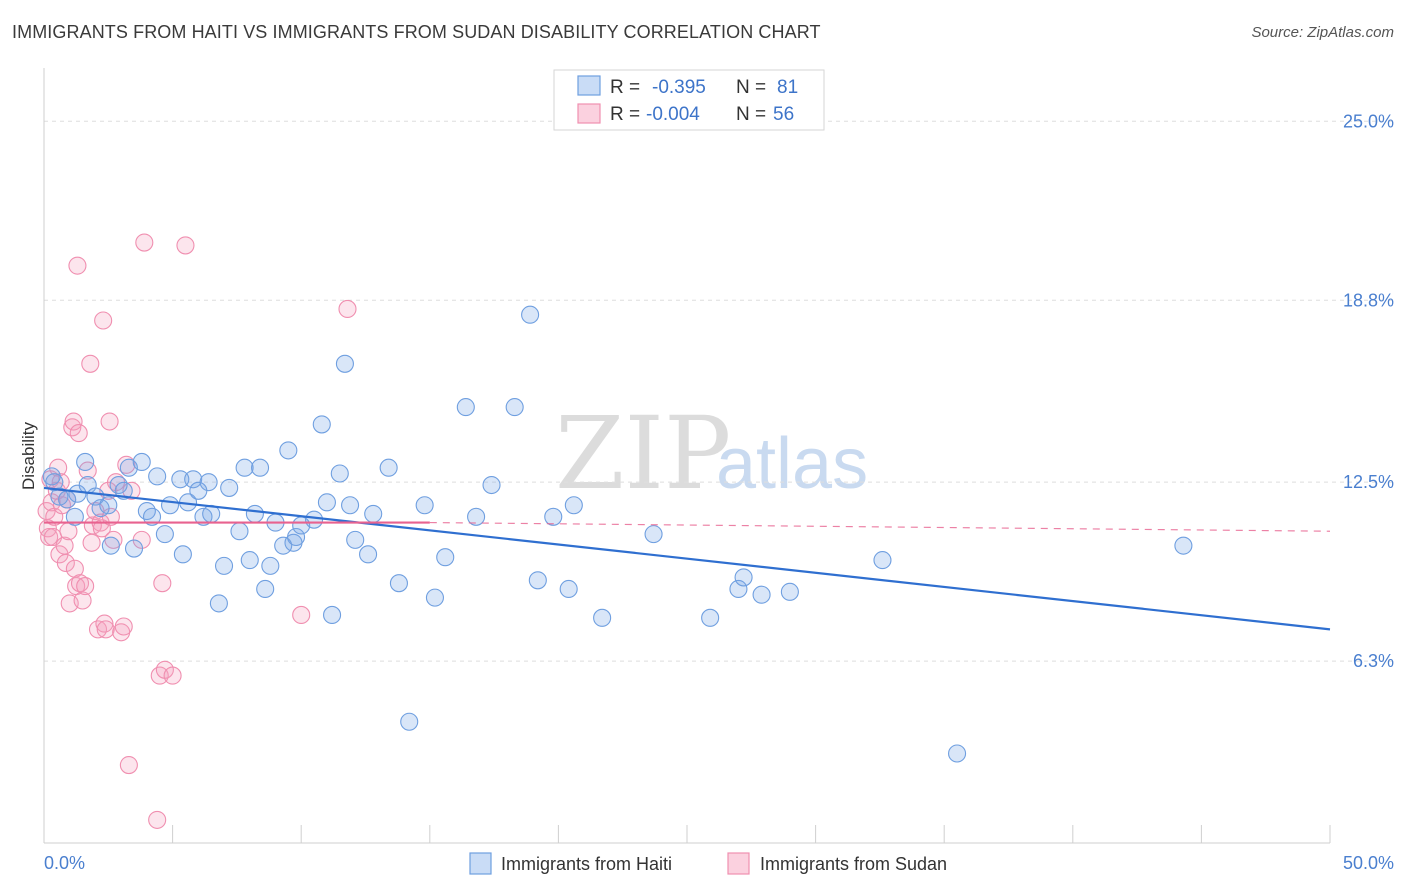  I want to click on y-tick-label: 25.0%, so click(1368, 121).